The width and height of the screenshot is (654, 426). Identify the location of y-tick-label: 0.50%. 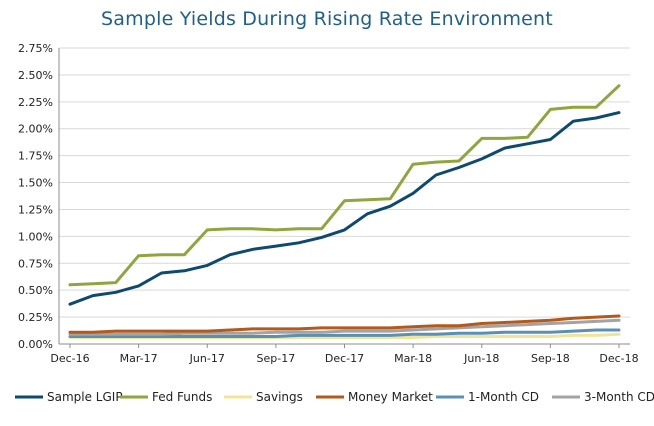
(35, 290).